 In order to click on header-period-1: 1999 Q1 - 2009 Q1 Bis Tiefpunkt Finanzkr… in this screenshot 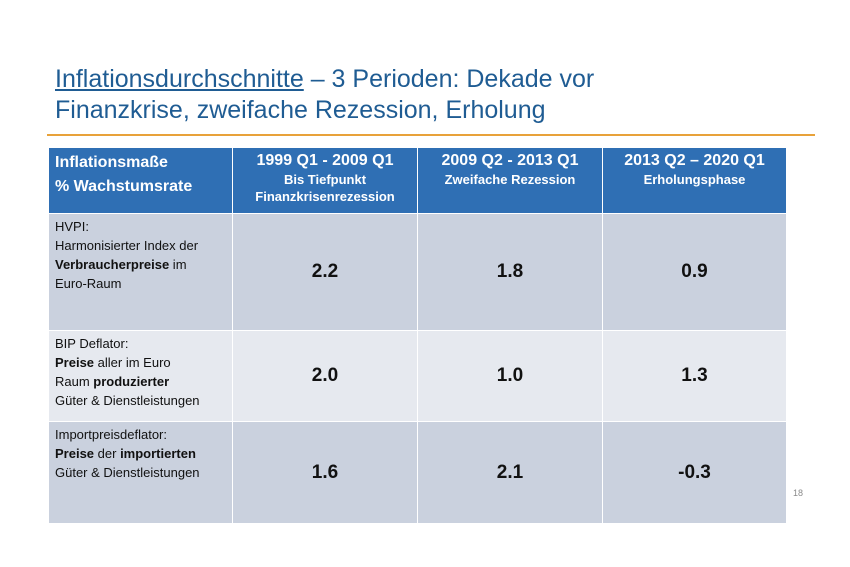, I will do `click(325, 180)`.